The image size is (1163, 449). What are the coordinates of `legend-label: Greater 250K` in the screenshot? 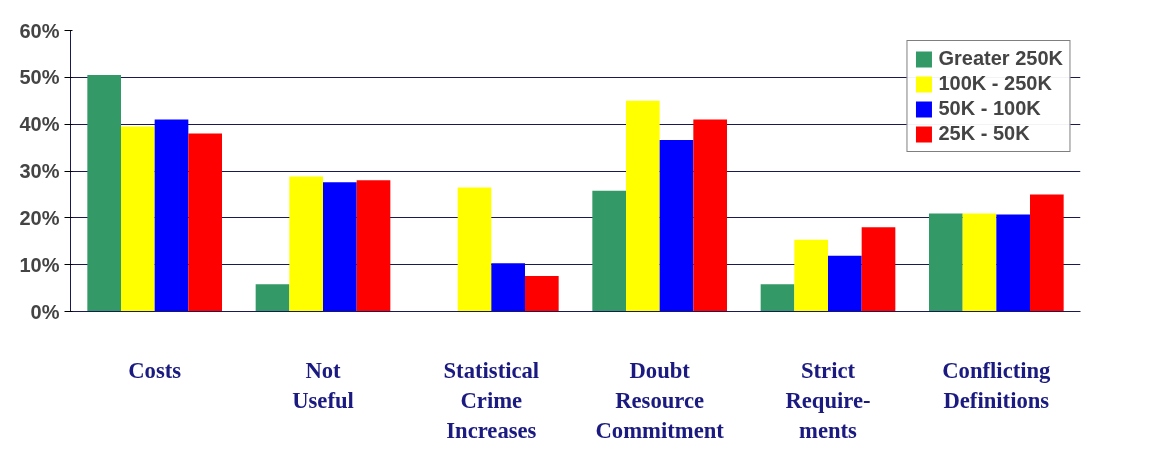 It's located at (1000, 58).